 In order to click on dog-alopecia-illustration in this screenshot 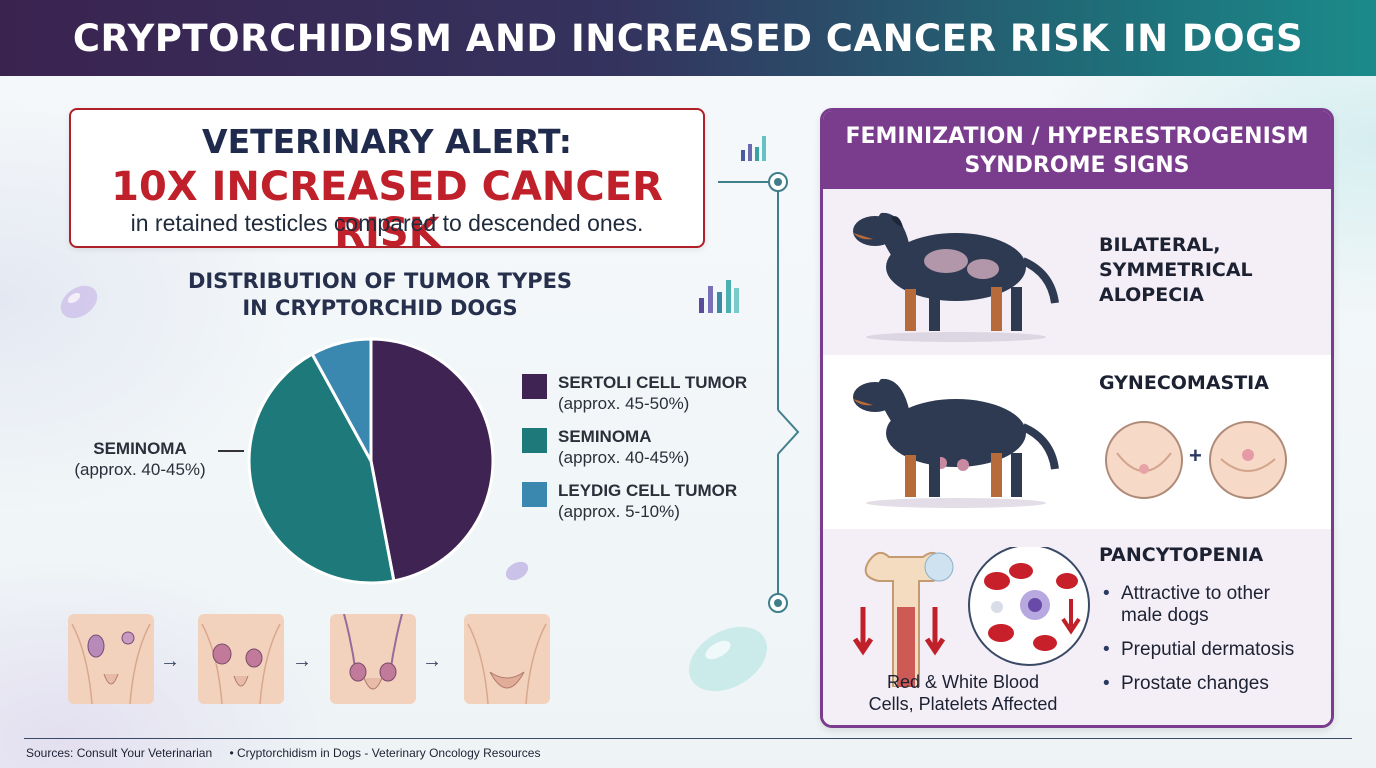, I will do `click(956, 277)`.